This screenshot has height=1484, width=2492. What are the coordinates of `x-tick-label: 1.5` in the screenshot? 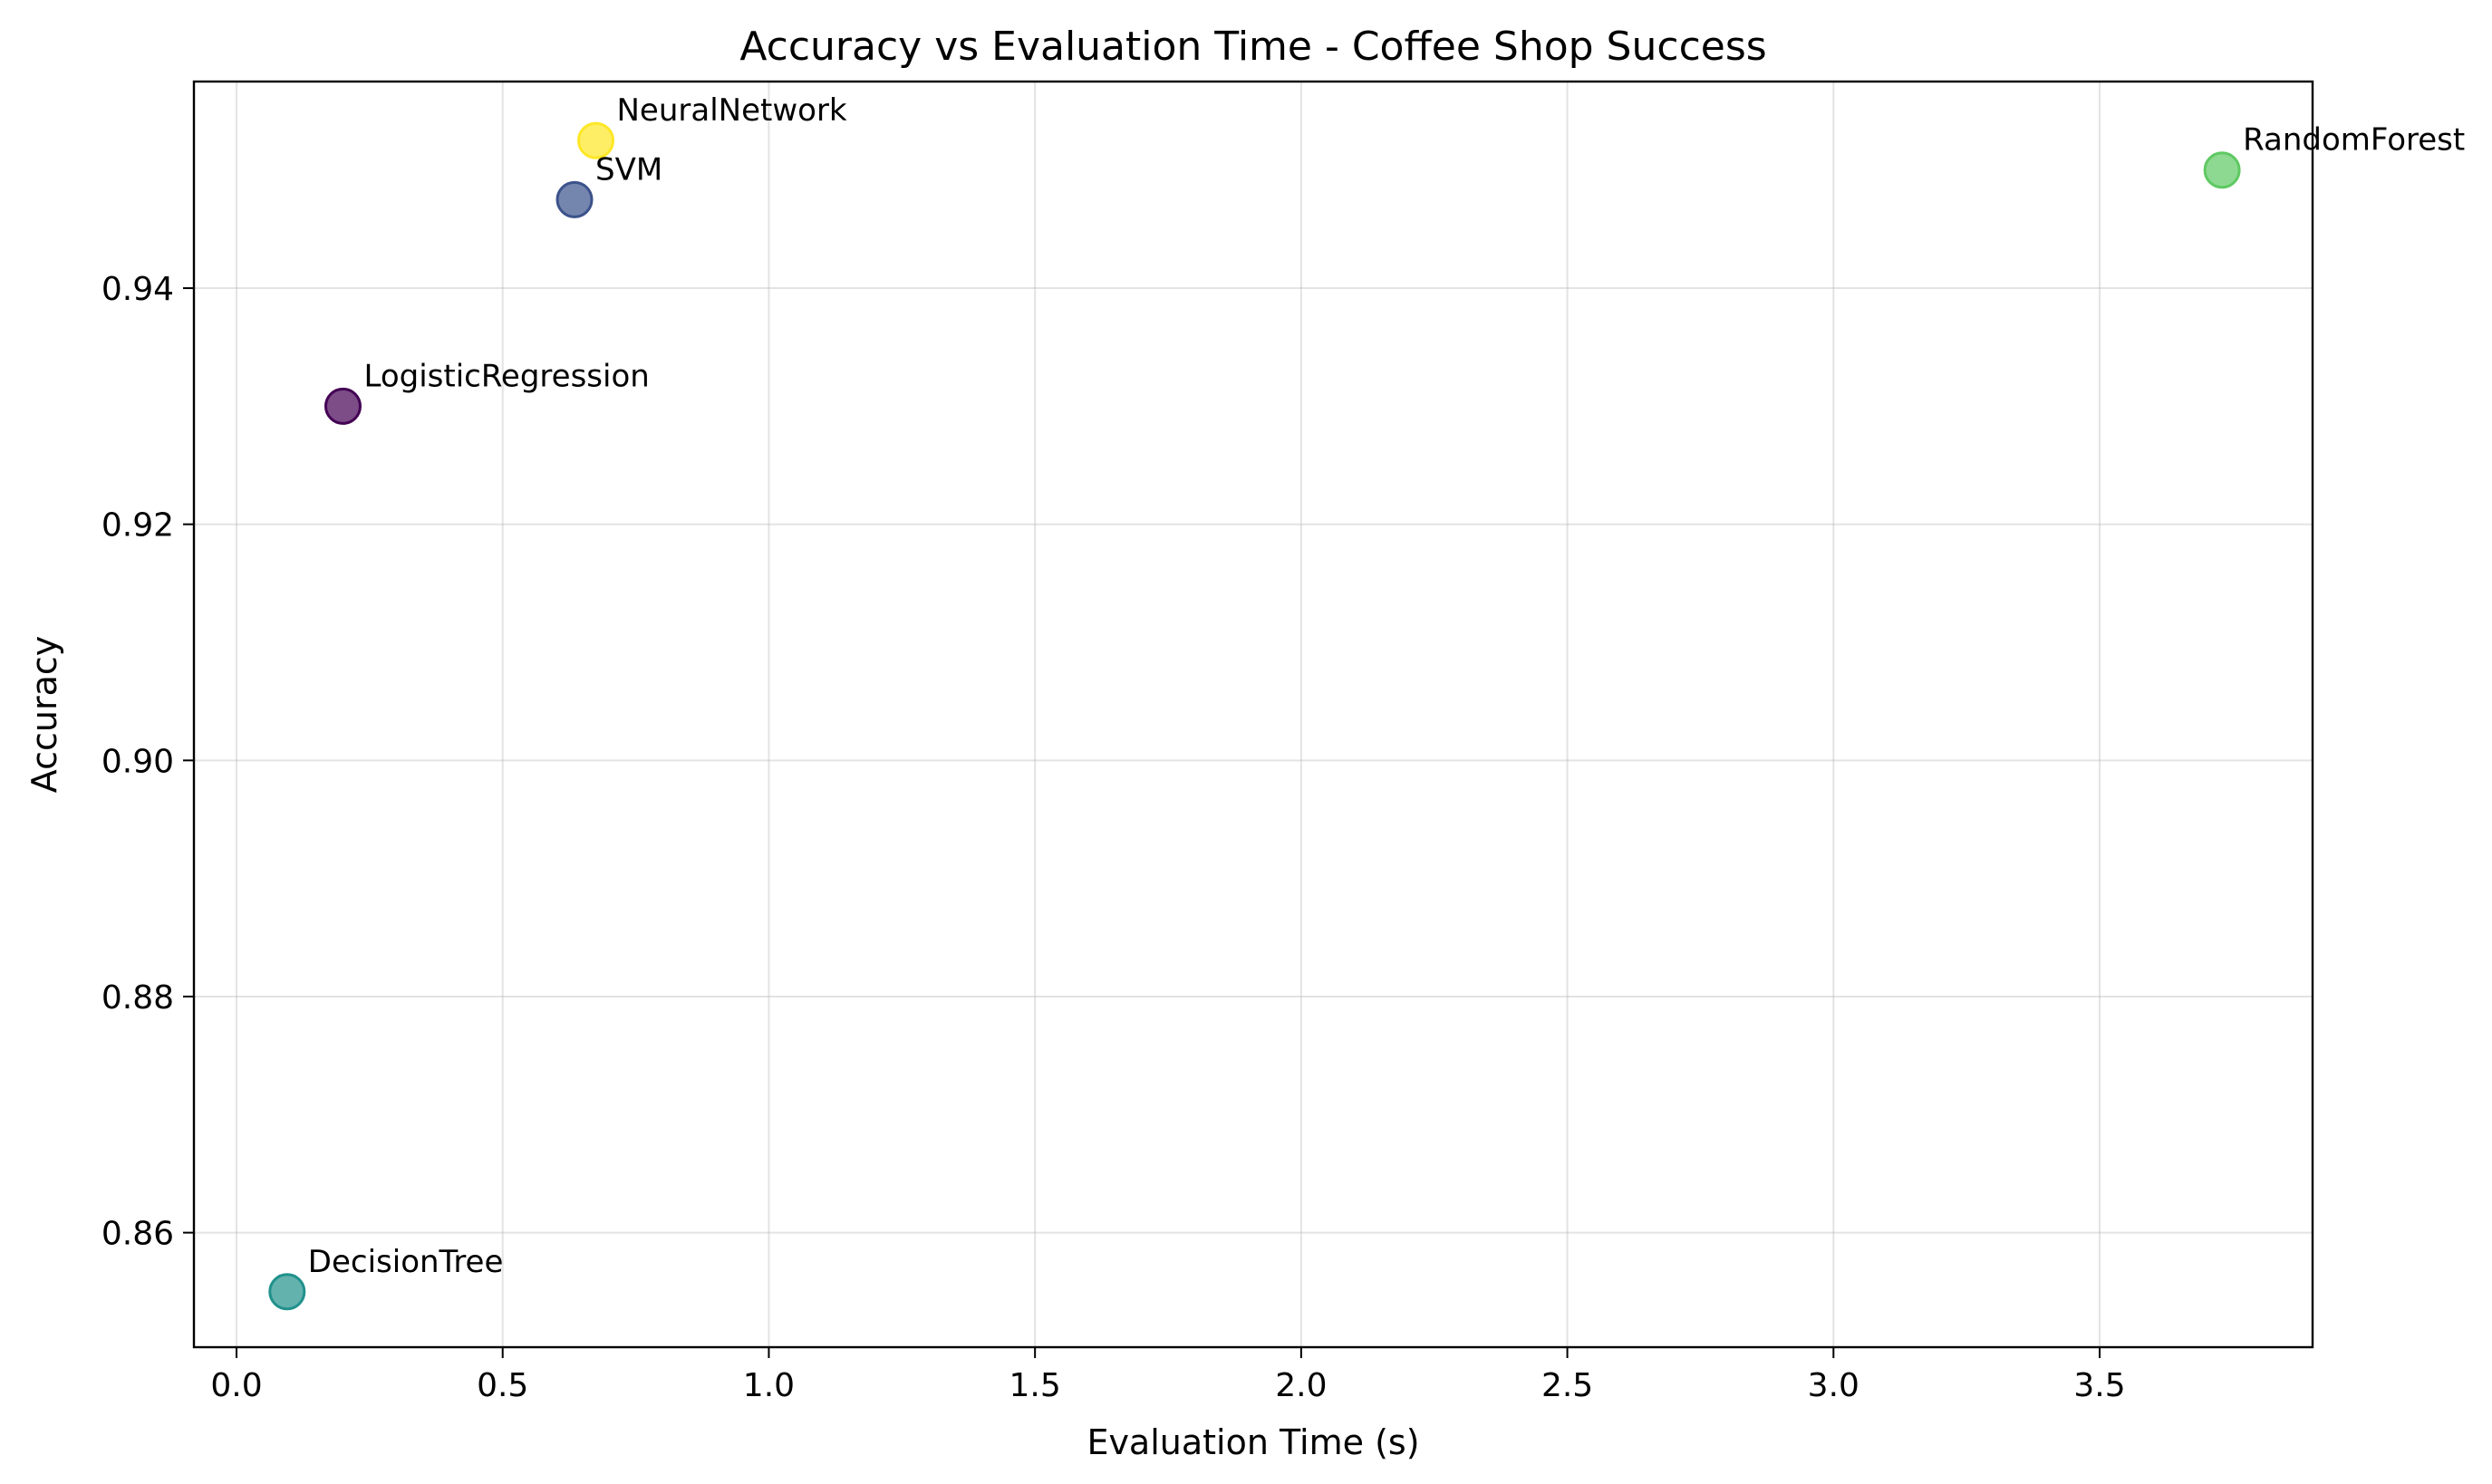 It's located at (1035, 1386).